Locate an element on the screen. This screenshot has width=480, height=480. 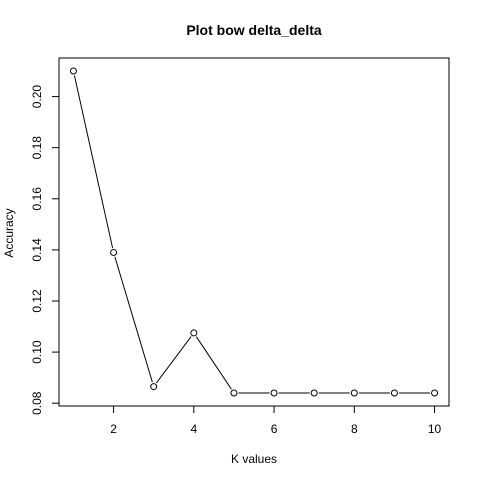
x-axis-label: K values is located at coordinates (254, 459).